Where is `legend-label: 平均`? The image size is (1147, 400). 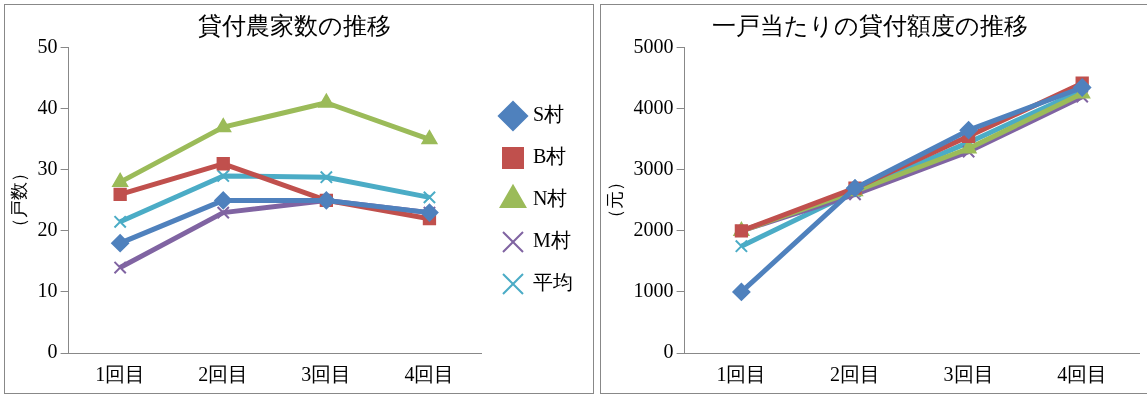
legend-label: 平均 is located at coordinates (553, 282).